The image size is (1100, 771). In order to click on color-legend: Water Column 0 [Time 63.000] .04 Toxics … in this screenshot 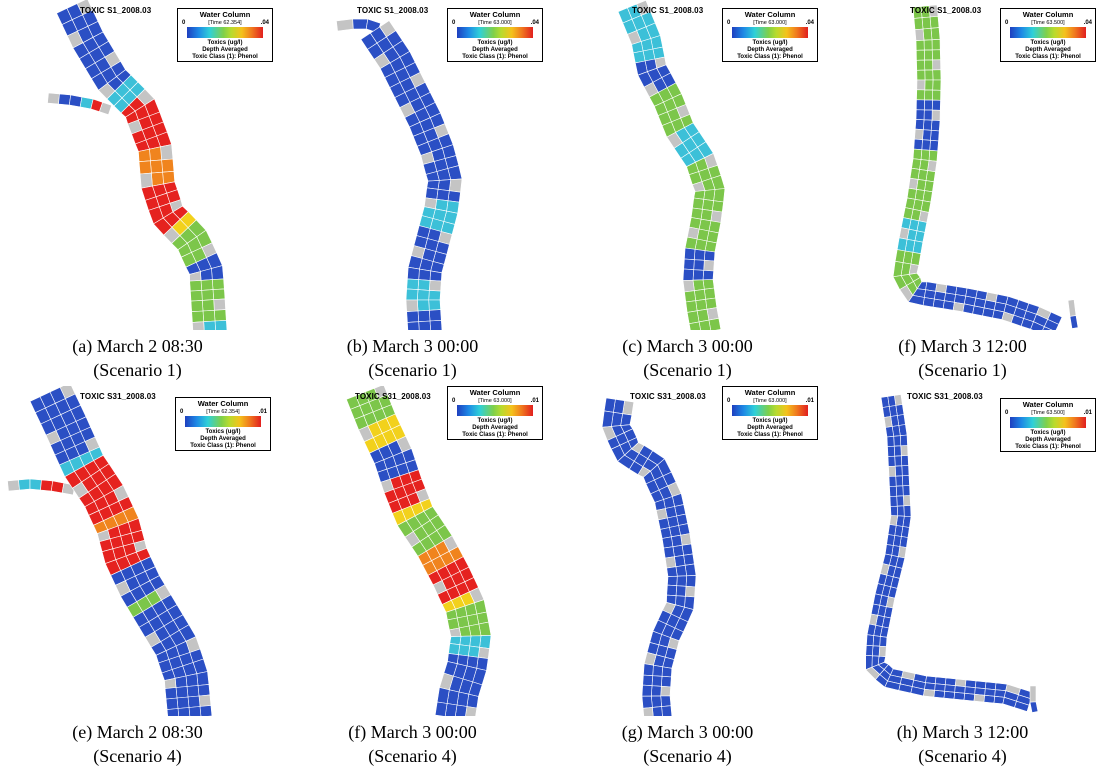, I will do `click(495, 35)`.